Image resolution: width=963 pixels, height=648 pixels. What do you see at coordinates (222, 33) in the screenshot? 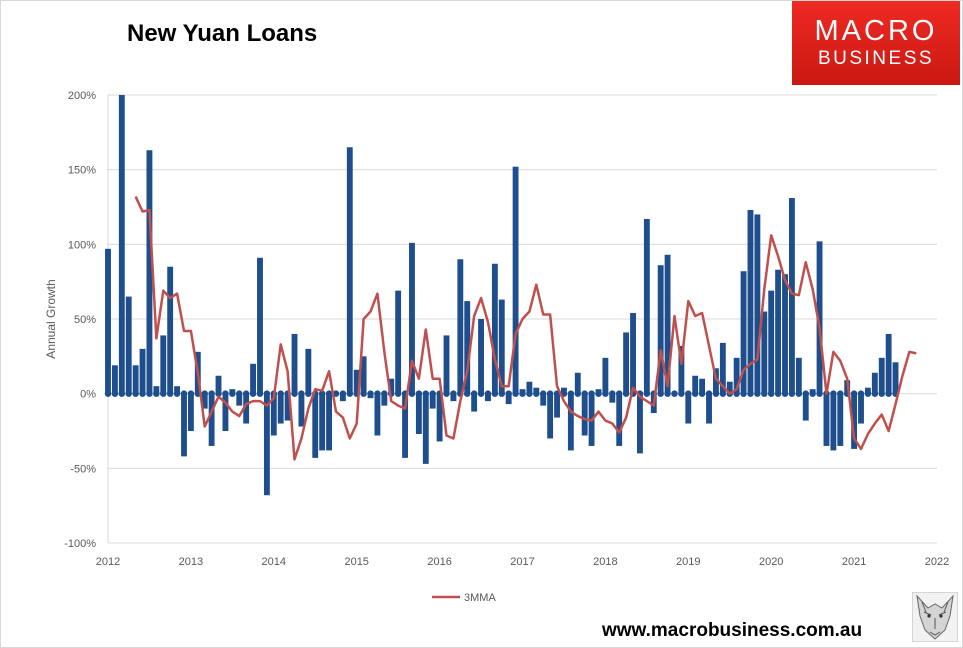
I see `page-title: New Yuan Loans` at bounding box center [222, 33].